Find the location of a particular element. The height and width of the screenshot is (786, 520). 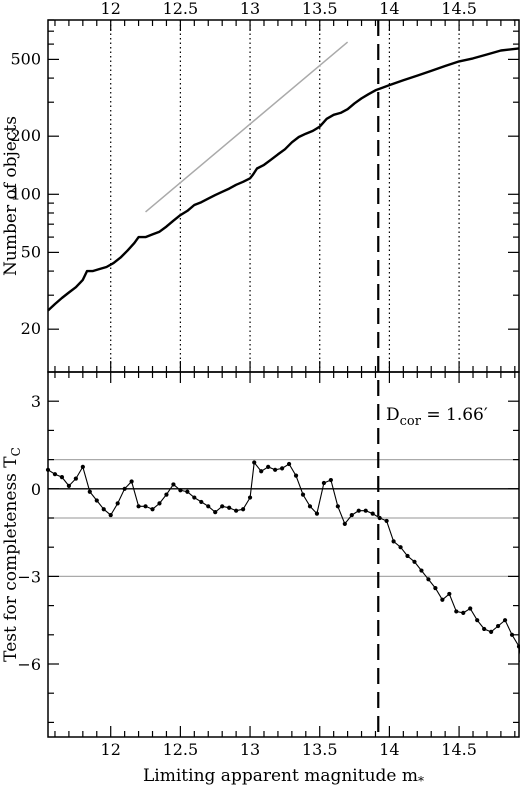

reference-slope-line is located at coordinates (247, 127).